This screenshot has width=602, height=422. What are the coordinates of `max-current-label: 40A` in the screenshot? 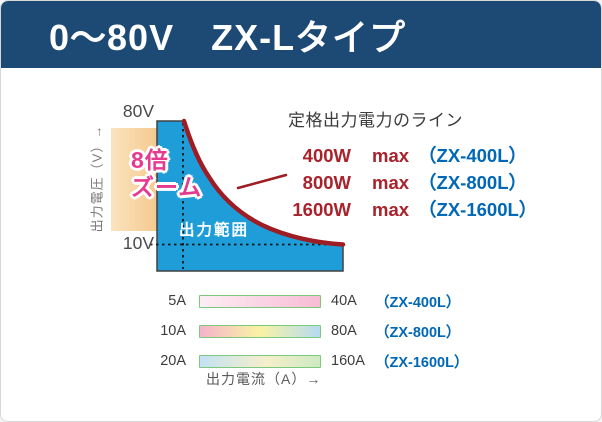 It's located at (344, 301).